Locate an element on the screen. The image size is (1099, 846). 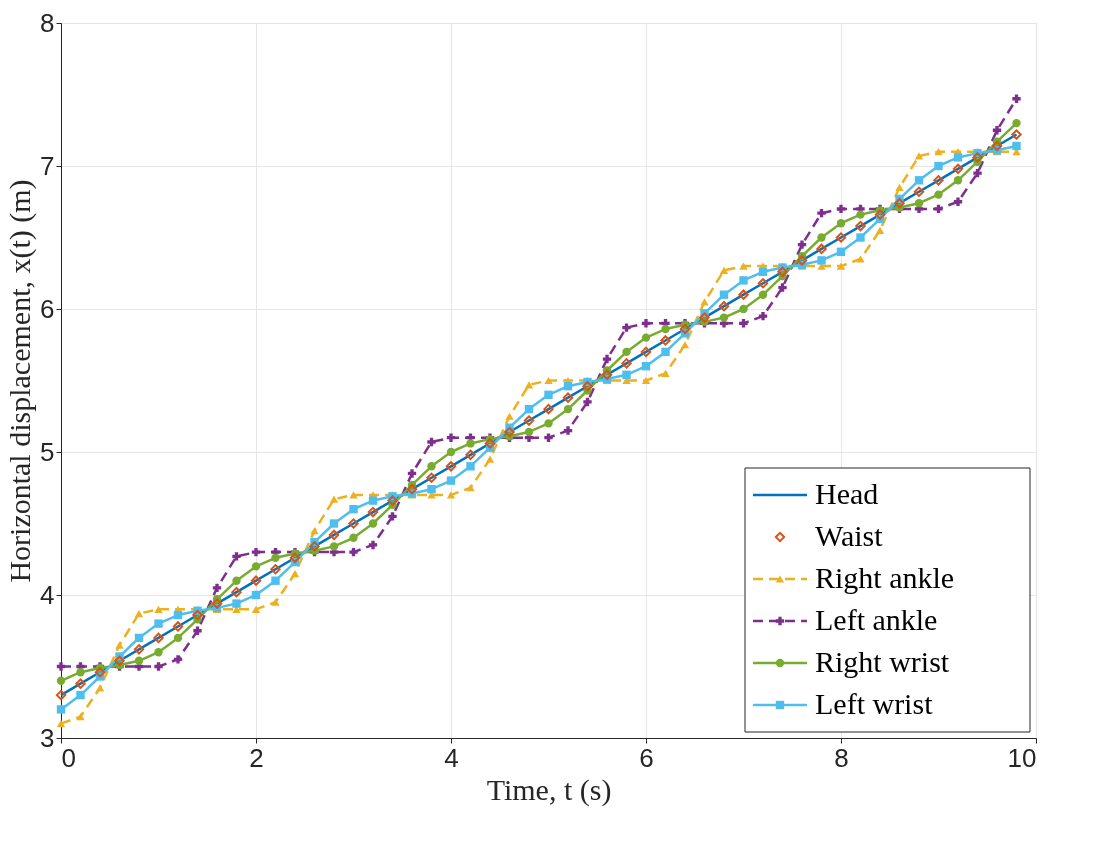
legend-label: Right wrist is located at coordinates (882, 661).